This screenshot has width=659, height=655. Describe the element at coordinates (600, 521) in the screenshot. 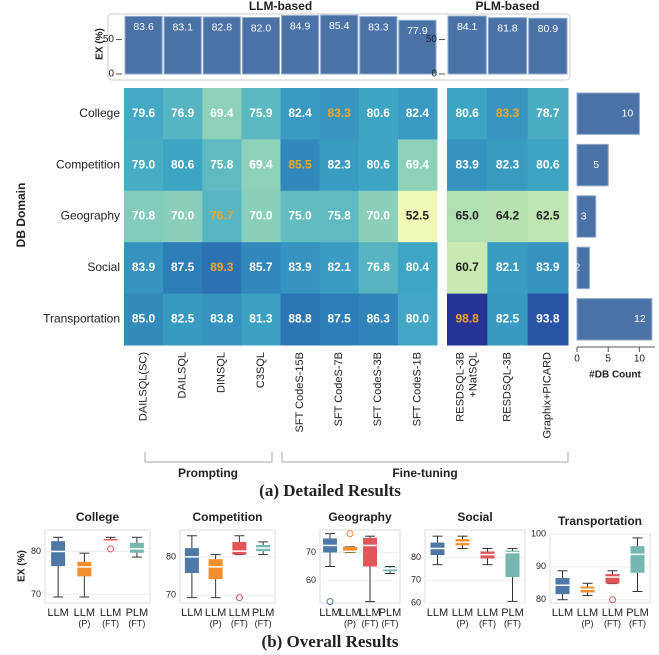

I see `panel-title: Transportation` at that location.